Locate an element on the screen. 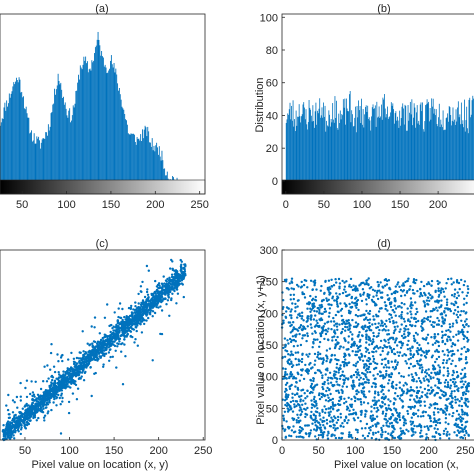 This screenshot has width=474, height=474. panel-b-colorbar is located at coordinates (377, 187).